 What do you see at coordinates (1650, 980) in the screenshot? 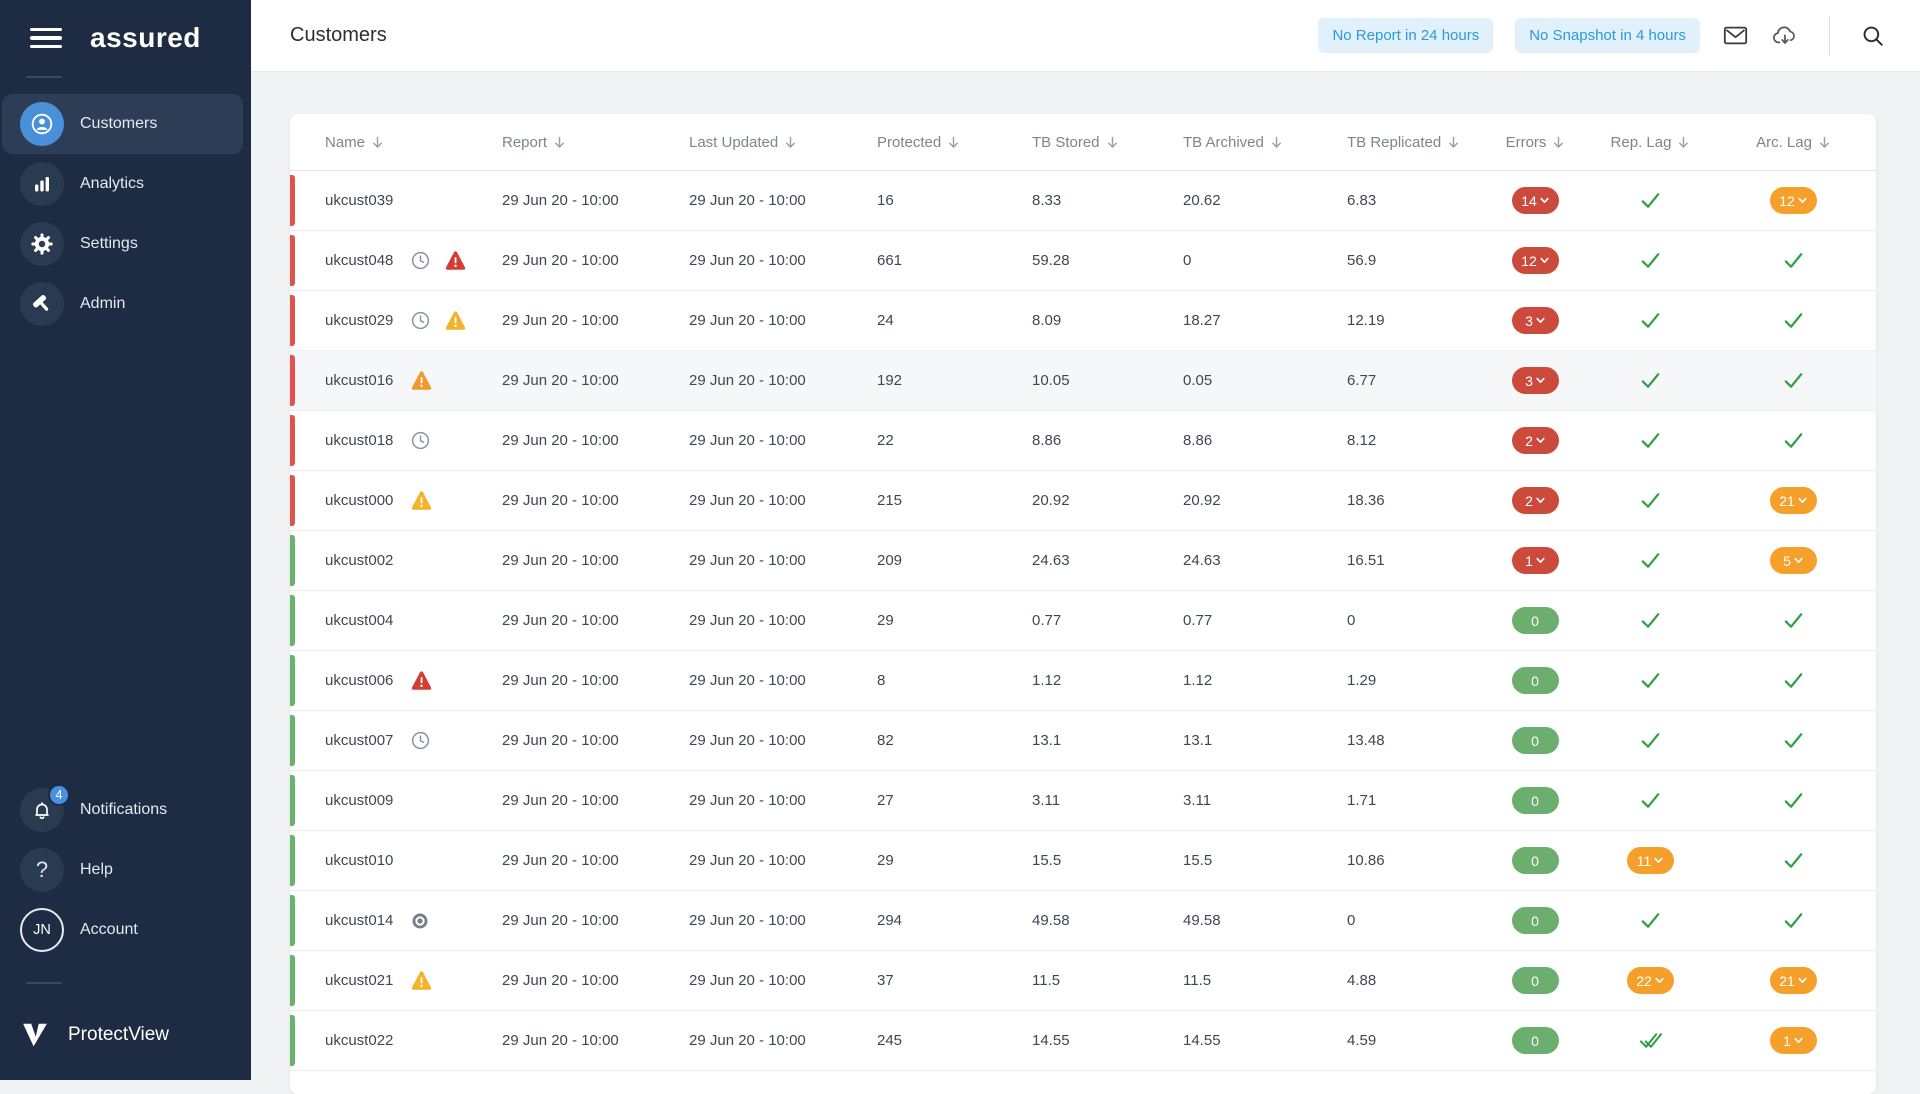
I see `rep-lag-badge: 22` at bounding box center [1650, 980].